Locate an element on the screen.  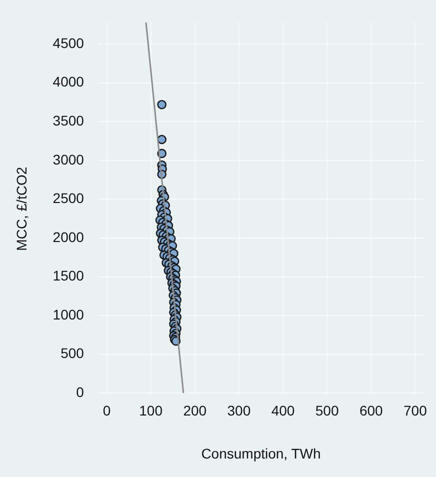
x-axis-title: Consumption, TWh is located at coordinates (261, 453).